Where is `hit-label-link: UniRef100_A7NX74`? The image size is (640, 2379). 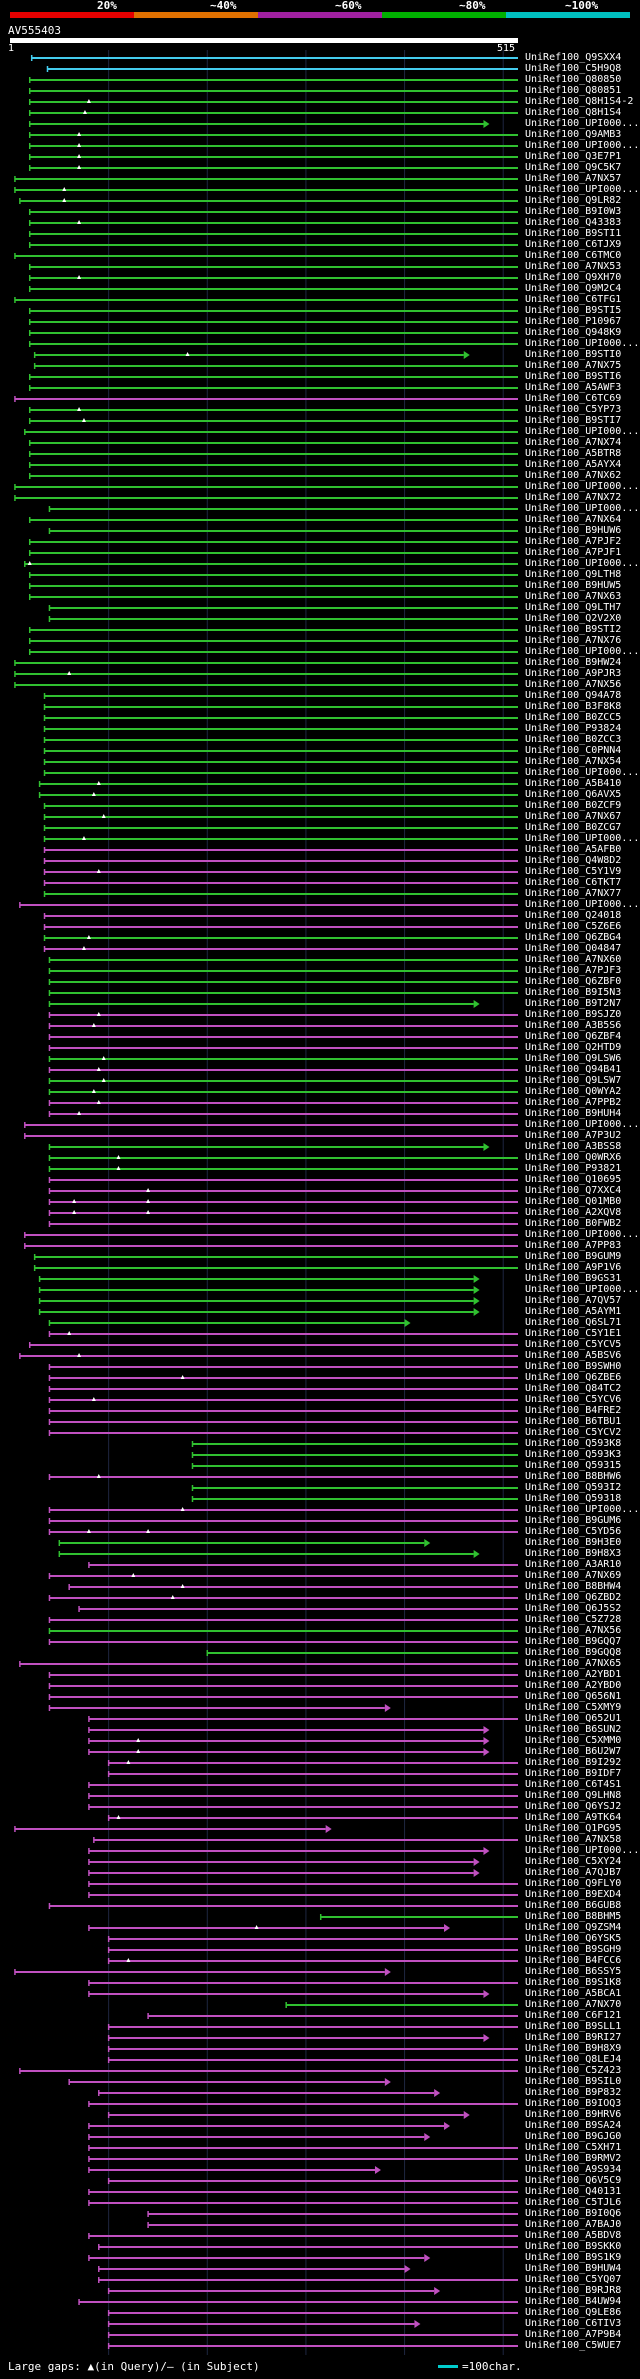
hit-label-link: UniRef100_A7NX74 is located at coordinates (573, 442).